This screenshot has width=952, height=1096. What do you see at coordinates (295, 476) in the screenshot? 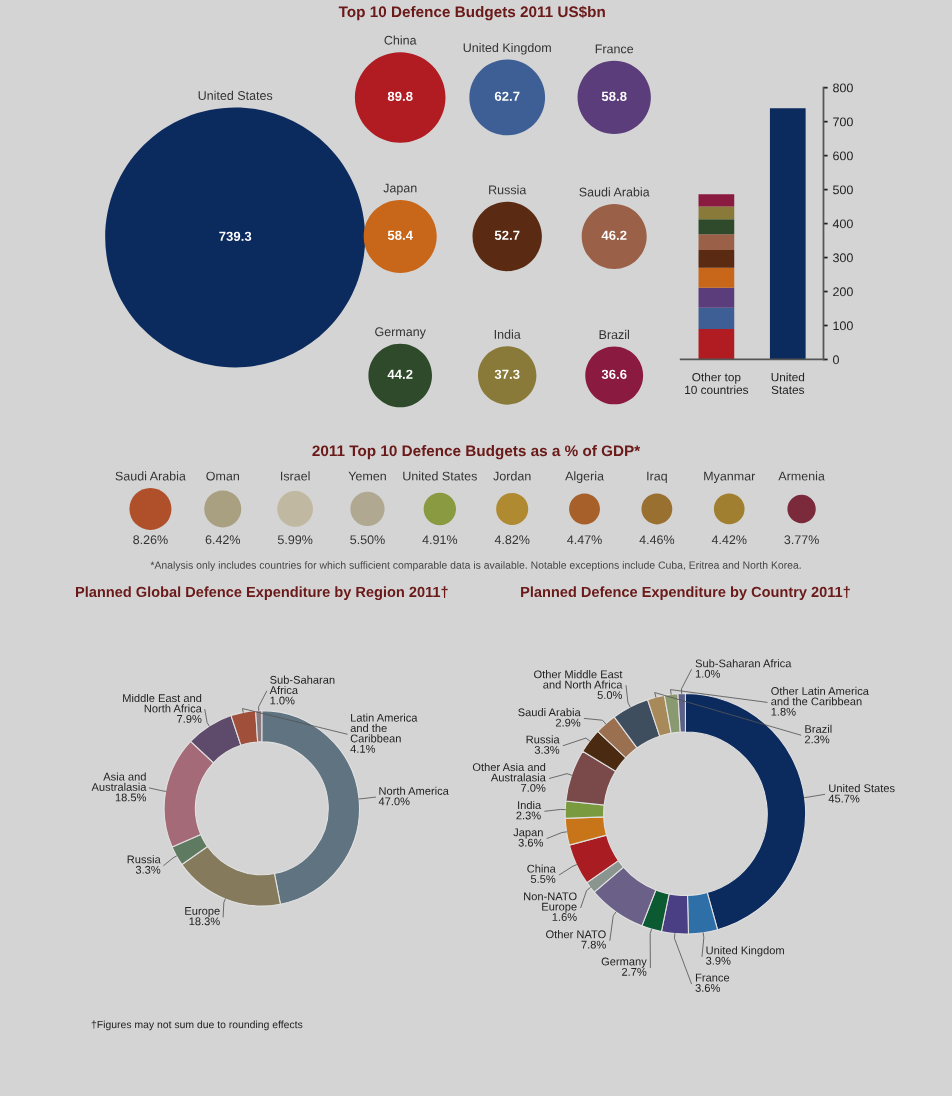
I see `category-label: Israel` at bounding box center [295, 476].